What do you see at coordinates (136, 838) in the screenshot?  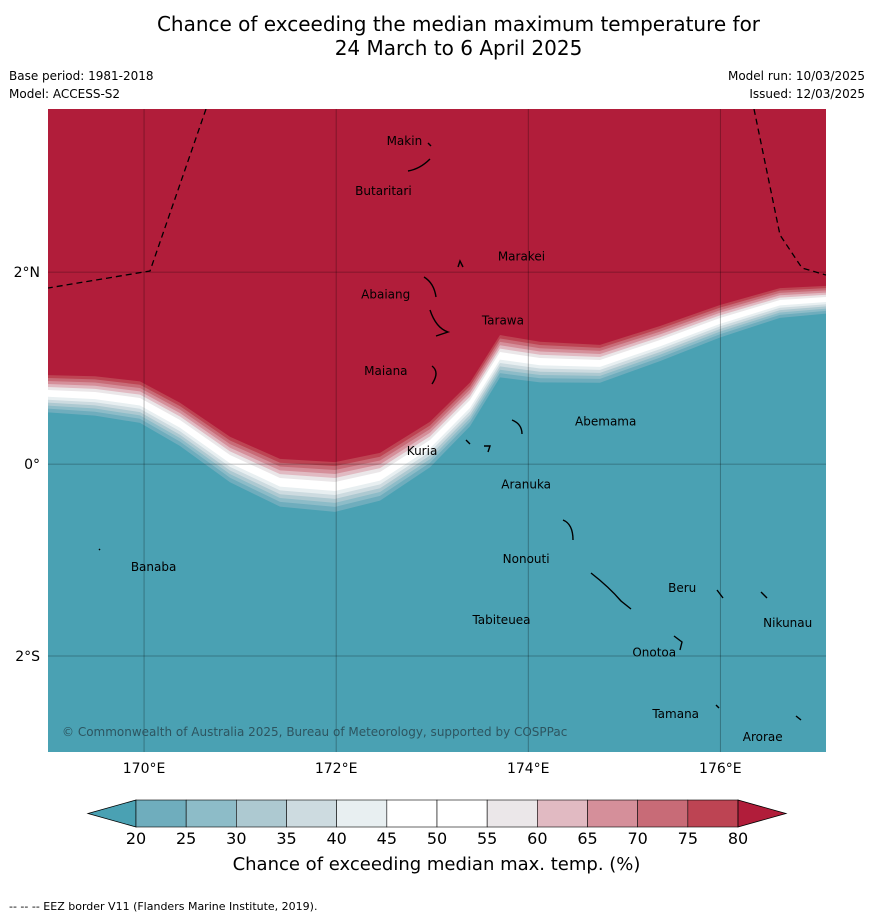 I see `colorbar-tick-20: 20` at bounding box center [136, 838].